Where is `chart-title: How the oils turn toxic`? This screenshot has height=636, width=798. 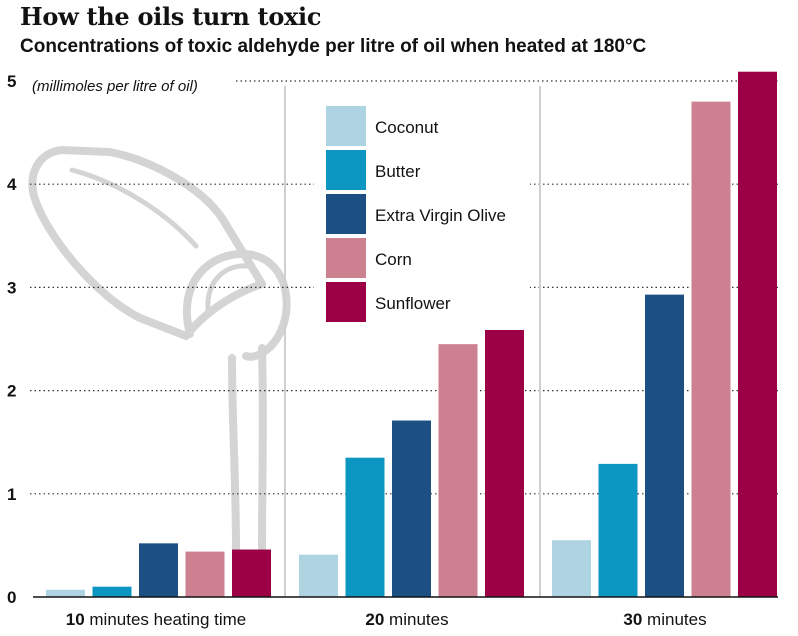
chart-title: How the oils turn toxic is located at coordinates (171, 16).